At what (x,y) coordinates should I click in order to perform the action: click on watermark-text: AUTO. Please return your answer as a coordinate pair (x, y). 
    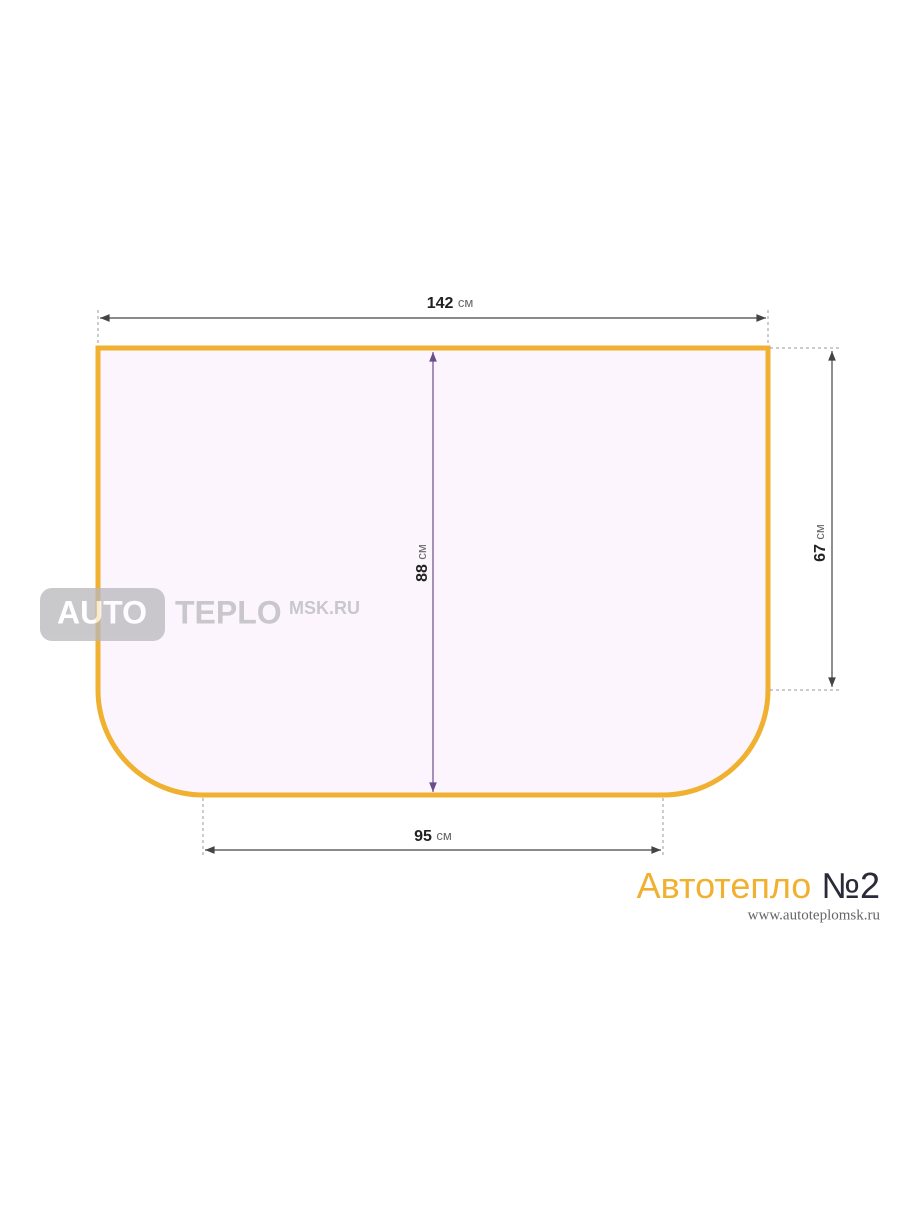
    Looking at the image, I should click on (102, 612).